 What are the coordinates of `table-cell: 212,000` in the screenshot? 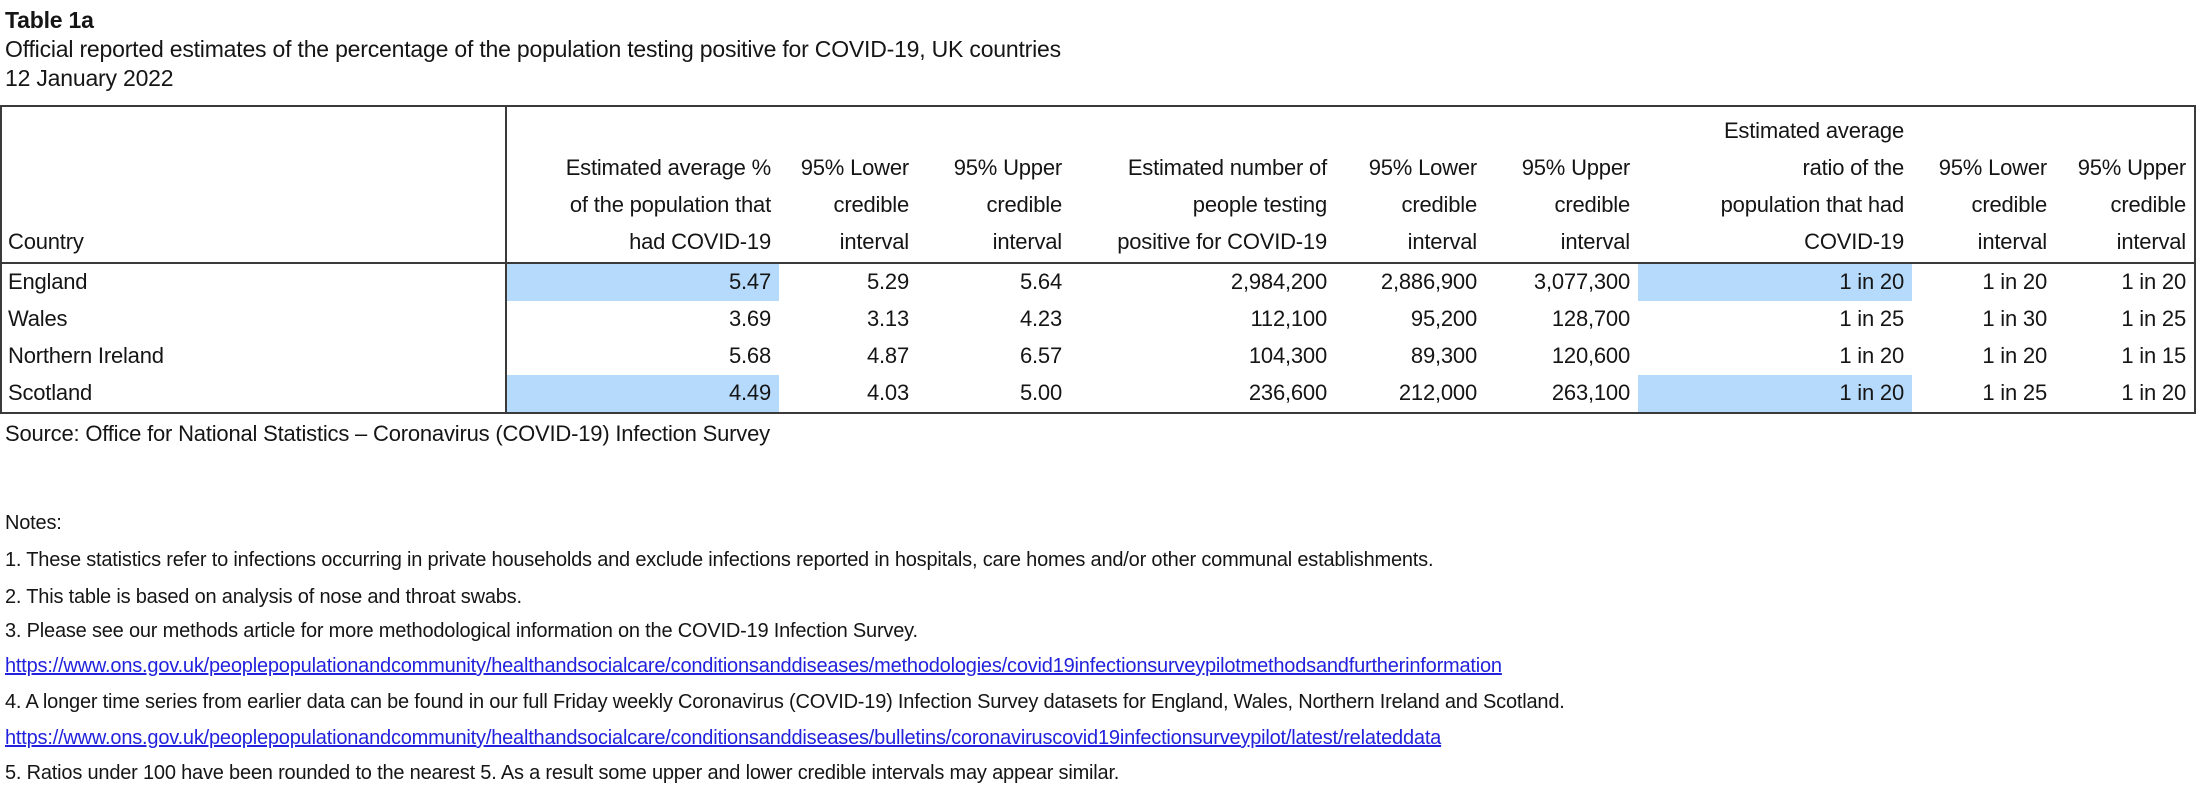 It's located at (1437, 392).